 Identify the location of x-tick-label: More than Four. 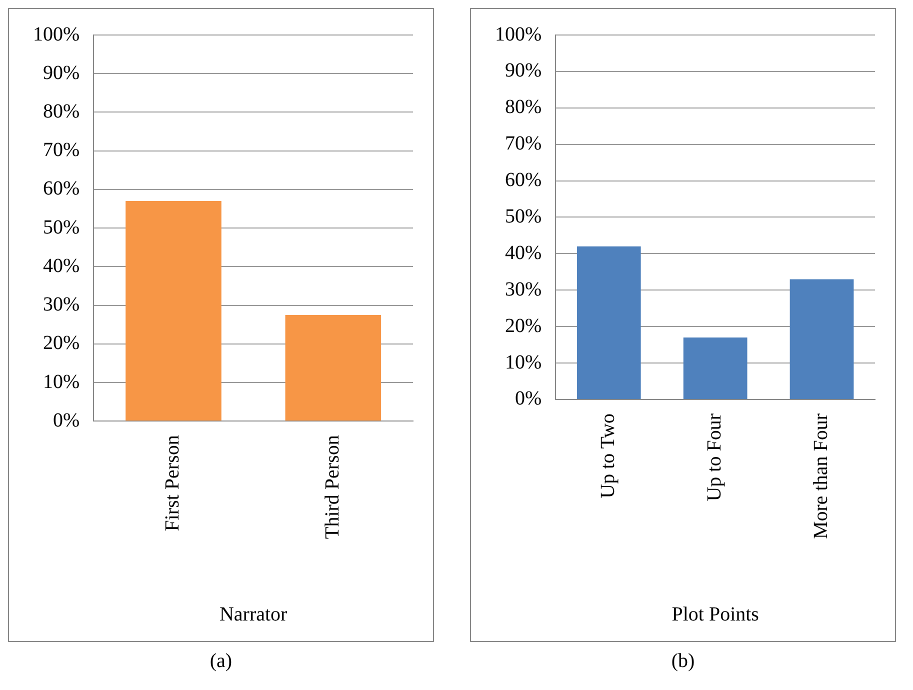
(821, 476).